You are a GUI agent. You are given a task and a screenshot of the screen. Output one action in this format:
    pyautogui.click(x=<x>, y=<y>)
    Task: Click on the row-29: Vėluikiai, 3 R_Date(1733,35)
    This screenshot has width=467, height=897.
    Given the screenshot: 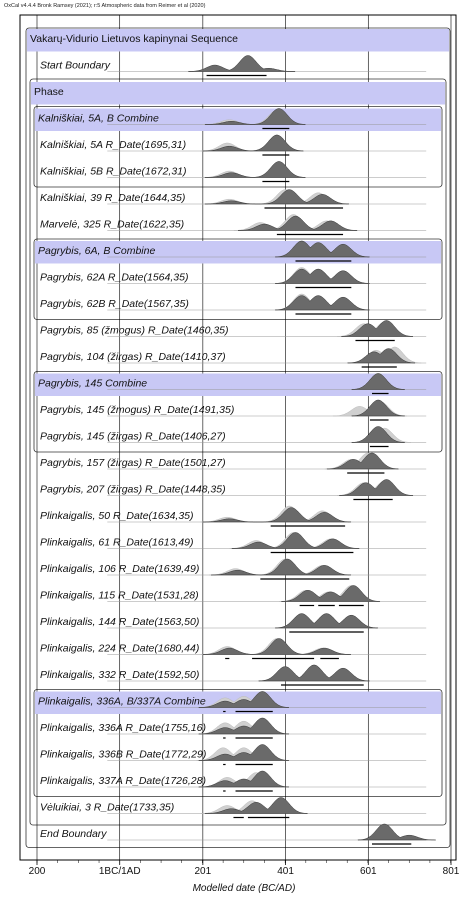 What is the action you would take?
    pyautogui.click(x=233, y=808)
    